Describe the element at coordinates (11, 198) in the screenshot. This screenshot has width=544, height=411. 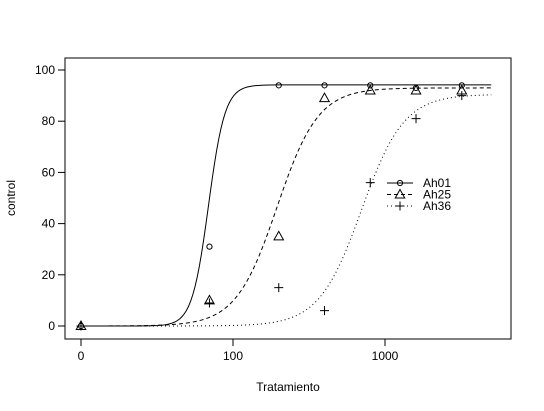
I see `y-axis-label: control` at that location.